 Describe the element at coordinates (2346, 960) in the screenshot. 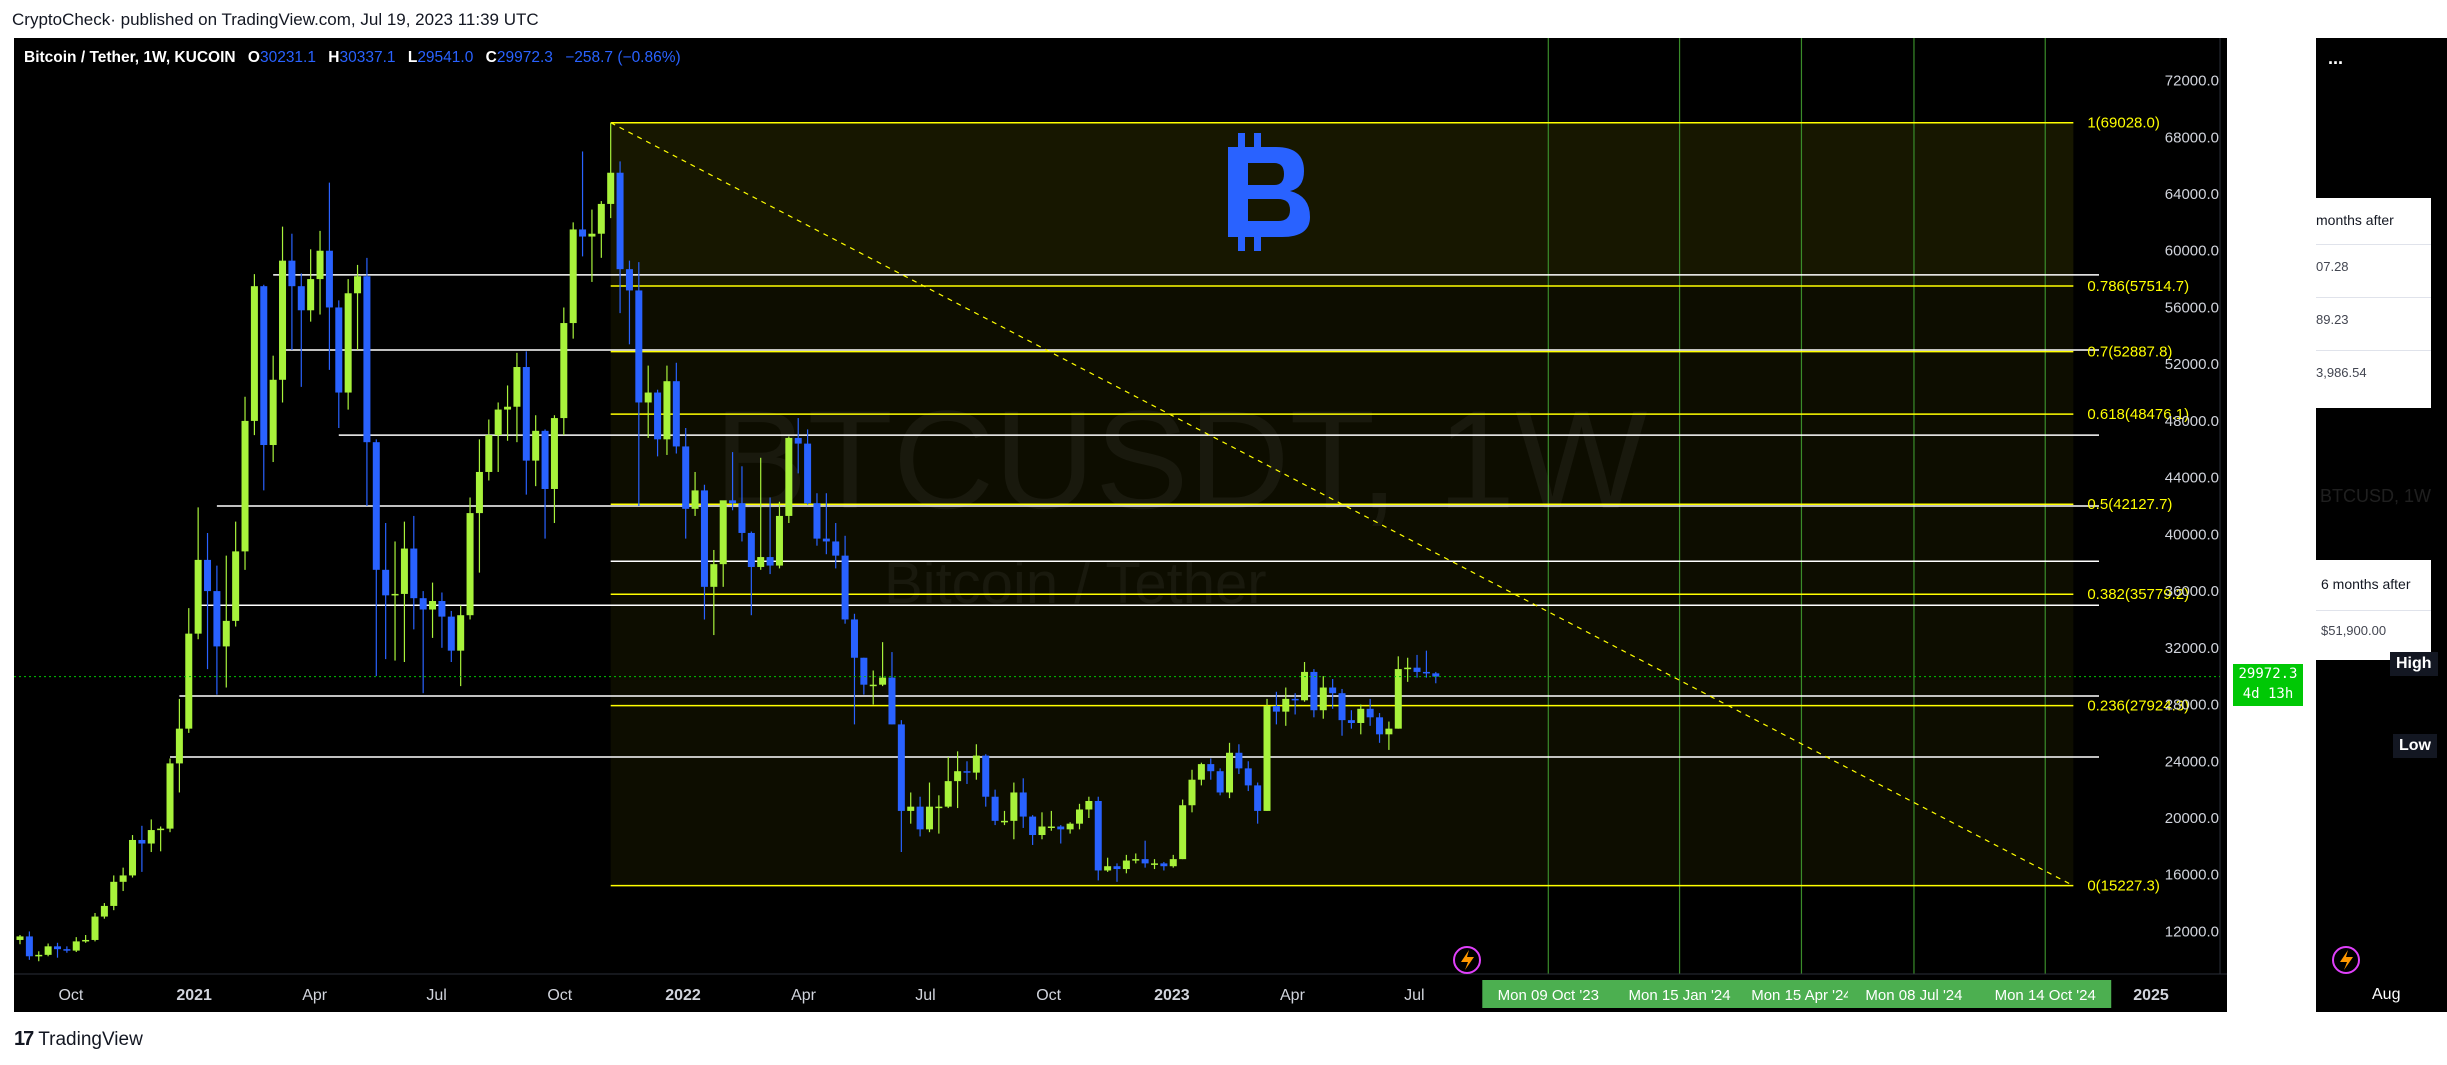

I see `side-flash-icon` at that location.